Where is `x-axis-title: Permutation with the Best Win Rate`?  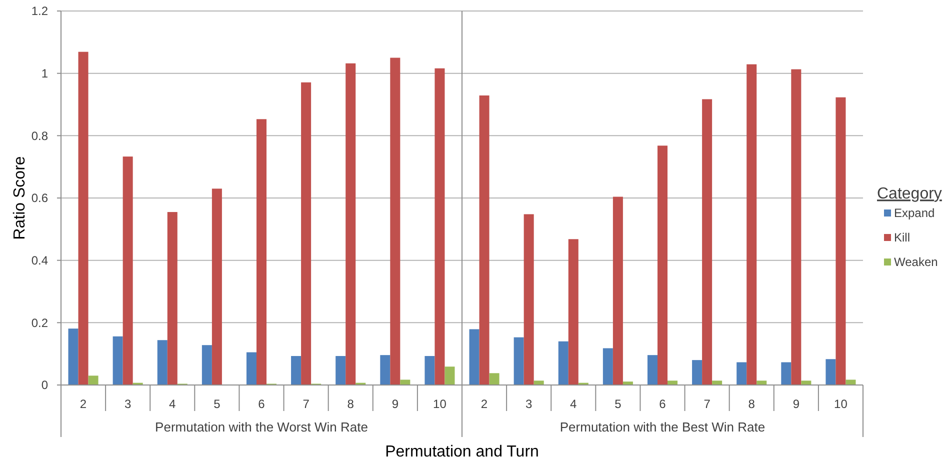
x-axis-title: Permutation with the Best Win Rate is located at coordinates (663, 427).